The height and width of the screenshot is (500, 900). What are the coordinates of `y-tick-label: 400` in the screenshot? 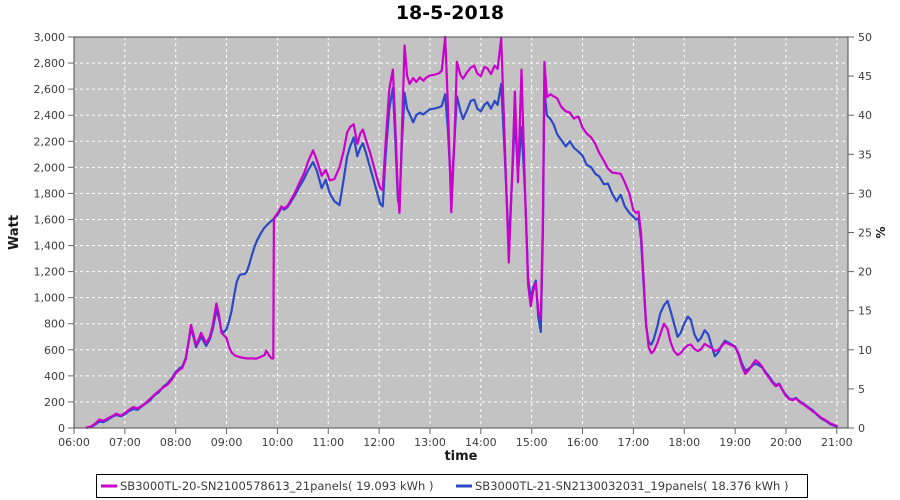 It's located at (54, 376).